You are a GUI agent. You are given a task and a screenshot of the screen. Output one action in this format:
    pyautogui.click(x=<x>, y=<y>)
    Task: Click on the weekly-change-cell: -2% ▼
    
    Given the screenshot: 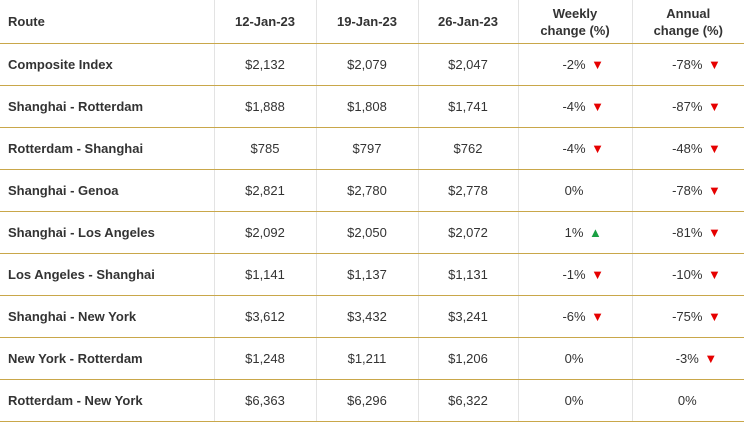 What is the action you would take?
    pyautogui.click(x=574, y=64)
    